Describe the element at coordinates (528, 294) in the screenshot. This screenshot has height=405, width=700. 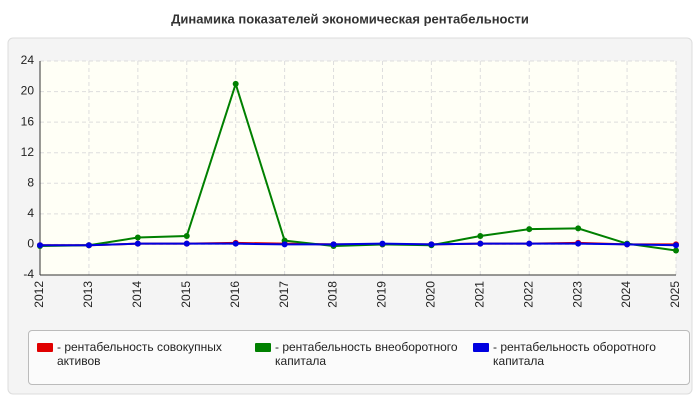
I see `x-tick-label: 2022` at that location.